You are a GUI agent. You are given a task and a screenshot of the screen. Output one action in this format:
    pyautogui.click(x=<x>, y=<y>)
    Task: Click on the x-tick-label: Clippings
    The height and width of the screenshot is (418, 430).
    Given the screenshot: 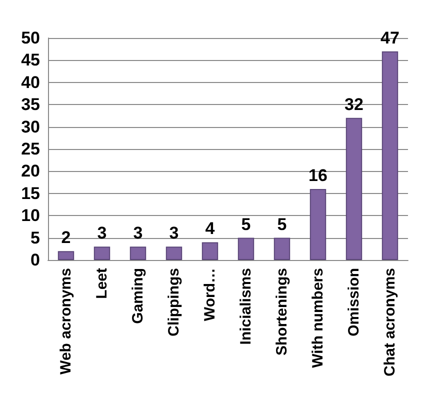 What is the action you would take?
    pyautogui.click(x=174, y=302)
    